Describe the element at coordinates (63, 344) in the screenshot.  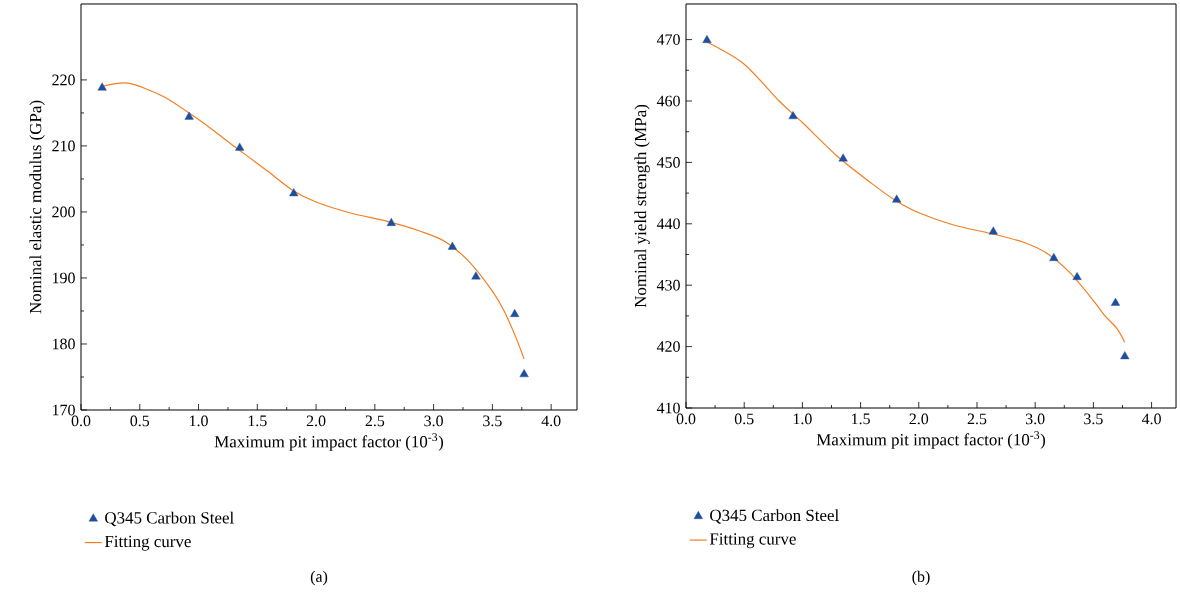
I see `y-tick-label: 180` at that location.